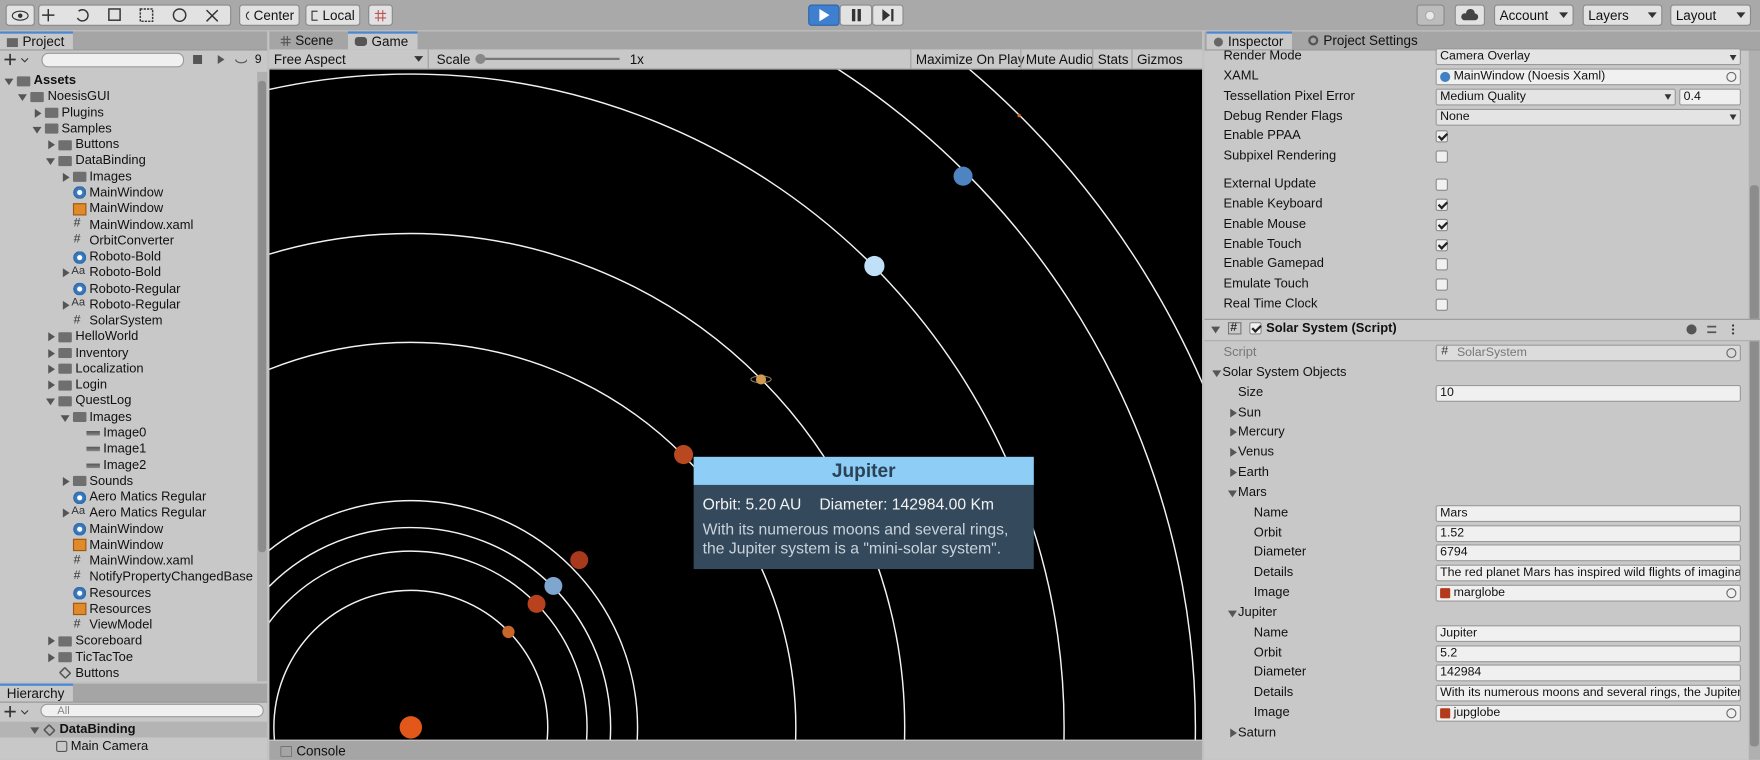  What do you see at coordinates (1430, 15) in the screenshot?
I see `collab-button` at bounding box center [1430, 15].